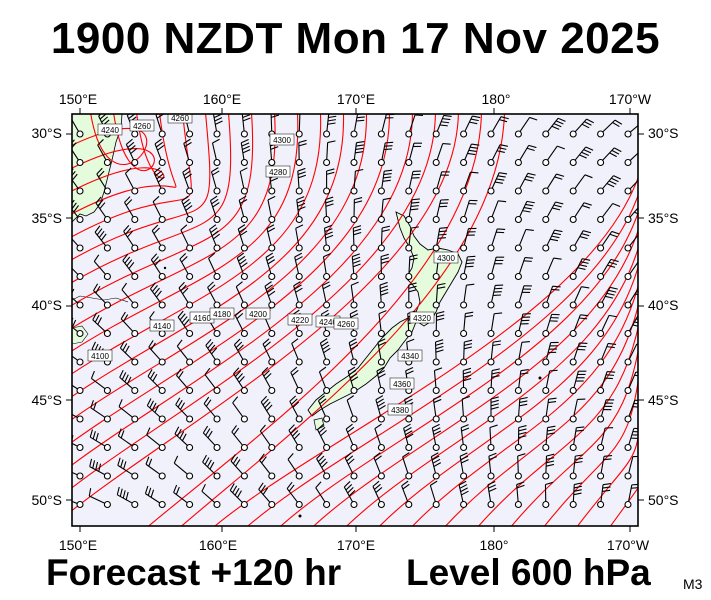 The width and height of the screenshot is (711, 600). I want to click on australia-inner-coast, so click(100, 299).